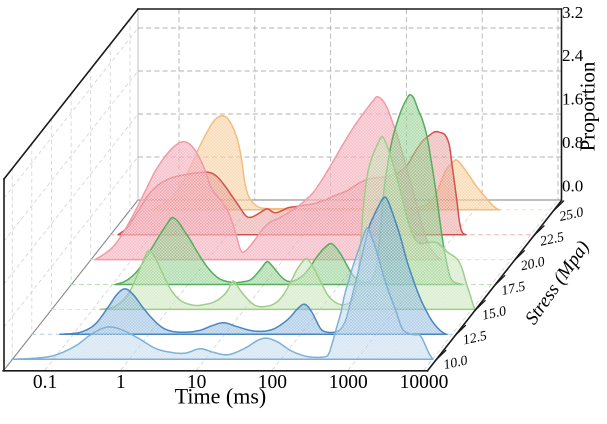 The width and height of the screenshot is (607, 424). Describe the element at coordinates (573, 55) in the screenshot. I see `svg-text: 2.4` at that location.